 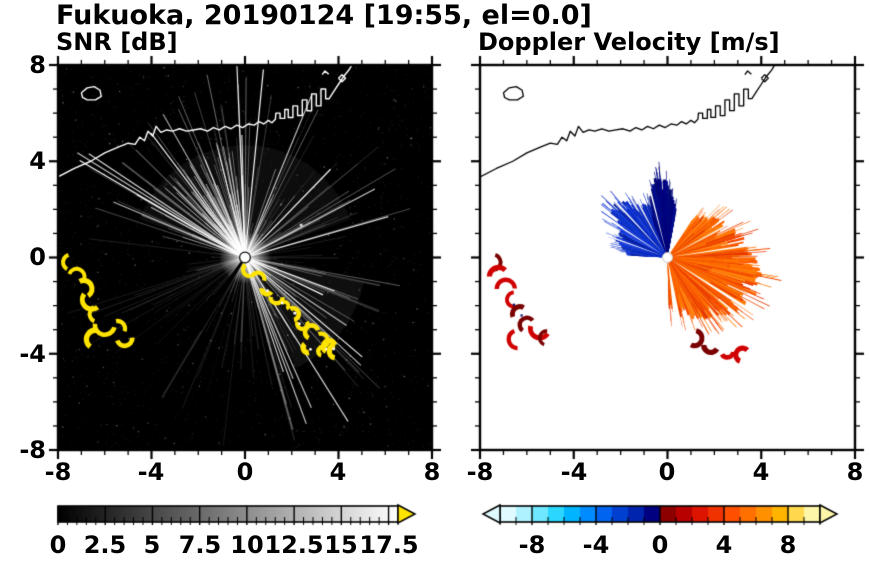 I want to click on snr-x-tick-label: 0, so click(x=245, y=472).